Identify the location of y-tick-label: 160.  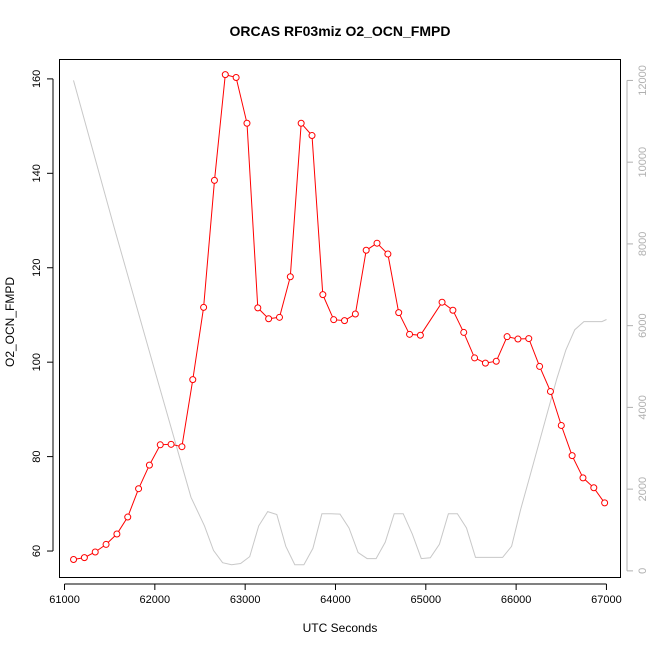
(37, 79).